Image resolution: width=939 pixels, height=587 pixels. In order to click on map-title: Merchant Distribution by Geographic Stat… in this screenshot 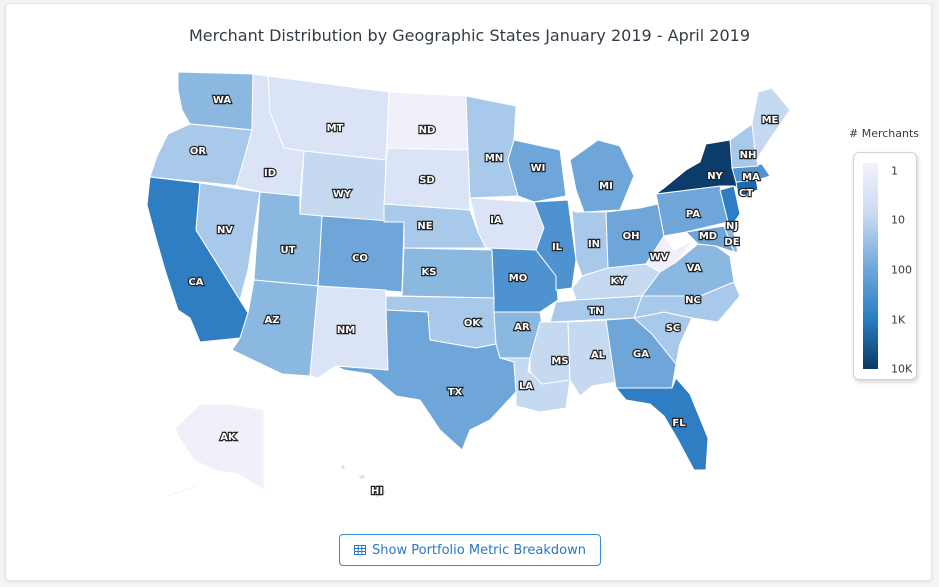, I will do `click(469, 35)`.